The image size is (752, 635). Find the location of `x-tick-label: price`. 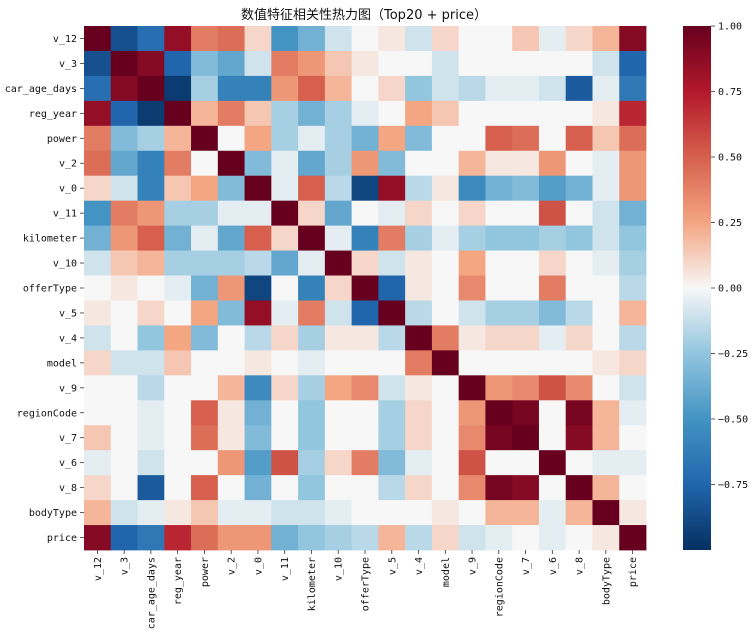

x-tick-label: price is located at coordinates (633, 572).